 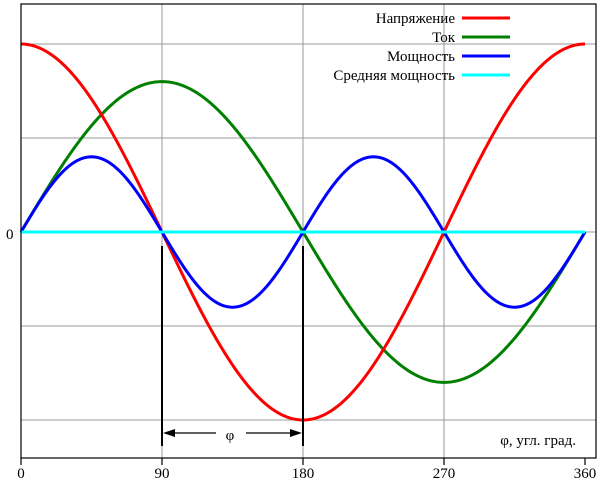 I want to click on x-tick-label-270: 270, so click(x=444, y=474).